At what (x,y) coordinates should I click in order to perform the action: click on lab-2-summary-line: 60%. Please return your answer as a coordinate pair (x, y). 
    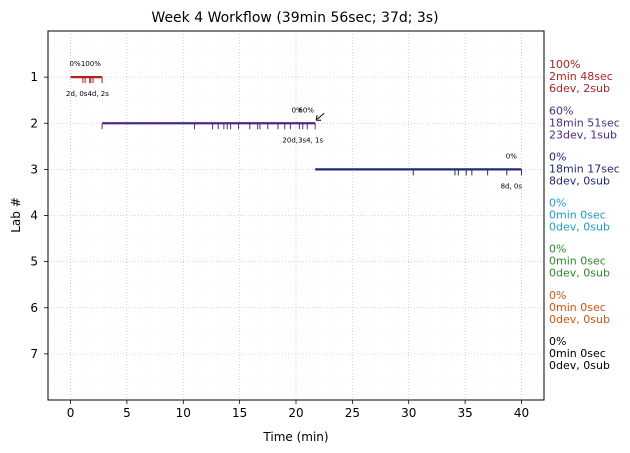
    Looking at the image, I should click on (561, 110).